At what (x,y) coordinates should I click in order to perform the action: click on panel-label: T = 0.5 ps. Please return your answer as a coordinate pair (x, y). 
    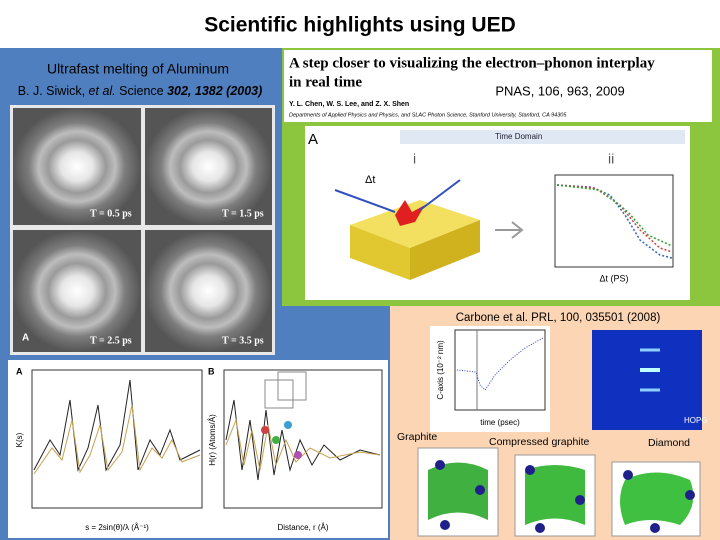
    Looking at the image, I should click on (111, 213).